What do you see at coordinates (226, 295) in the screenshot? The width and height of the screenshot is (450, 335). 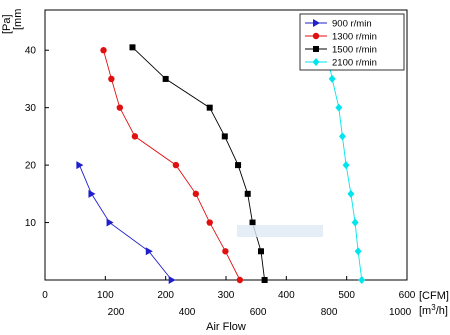 I see `x-tick-label-cfm: 300` at bounding box center [226, 295].